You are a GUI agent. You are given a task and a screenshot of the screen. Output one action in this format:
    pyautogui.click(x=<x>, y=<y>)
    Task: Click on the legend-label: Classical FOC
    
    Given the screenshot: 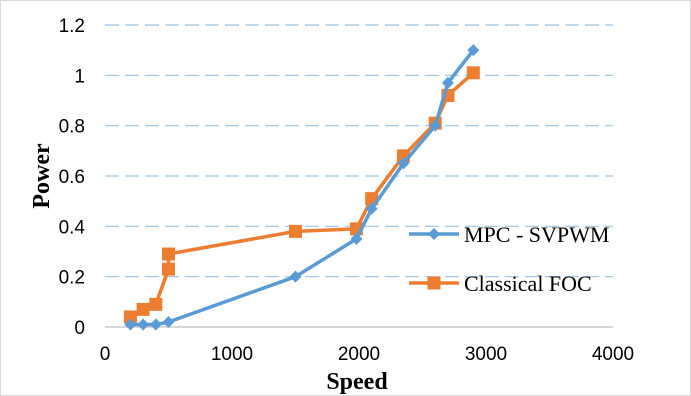 What is the action you would take?
    pyautogui.click(x=528, y=283)
    